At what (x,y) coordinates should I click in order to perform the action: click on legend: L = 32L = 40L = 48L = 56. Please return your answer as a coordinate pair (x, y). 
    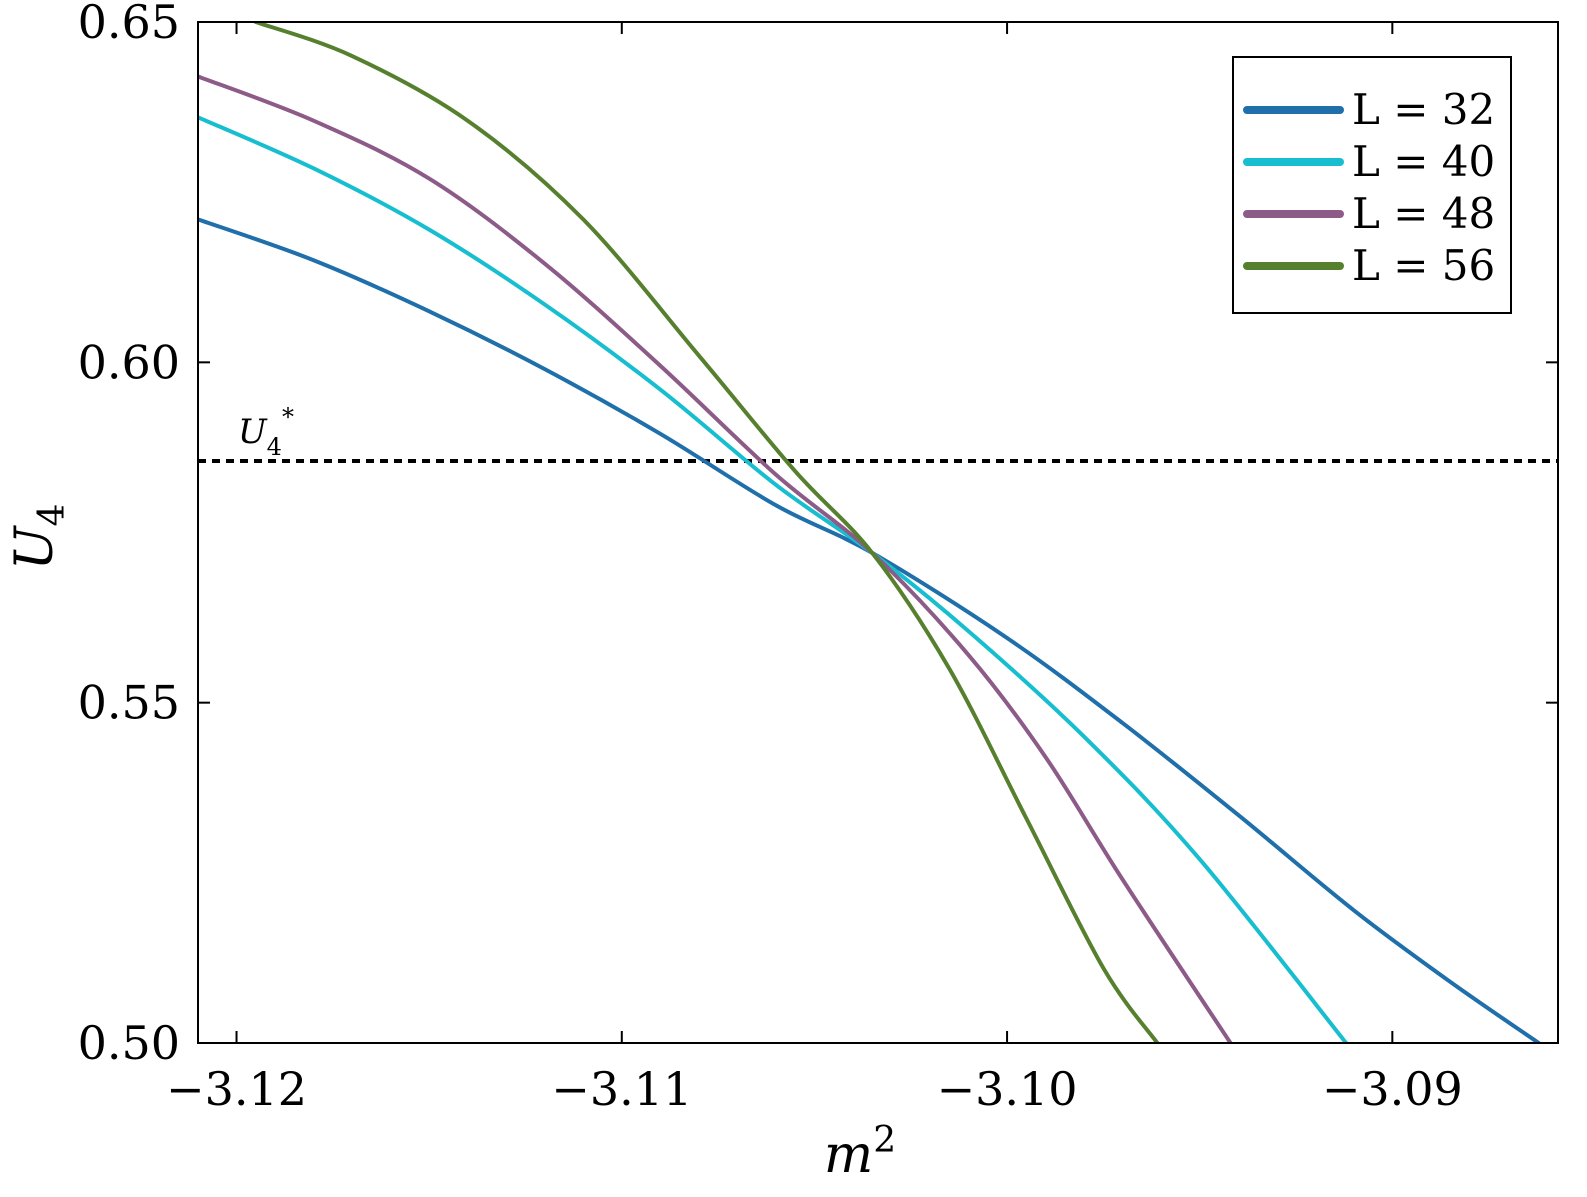
    Looking at the image, I should click on (1372, 185).